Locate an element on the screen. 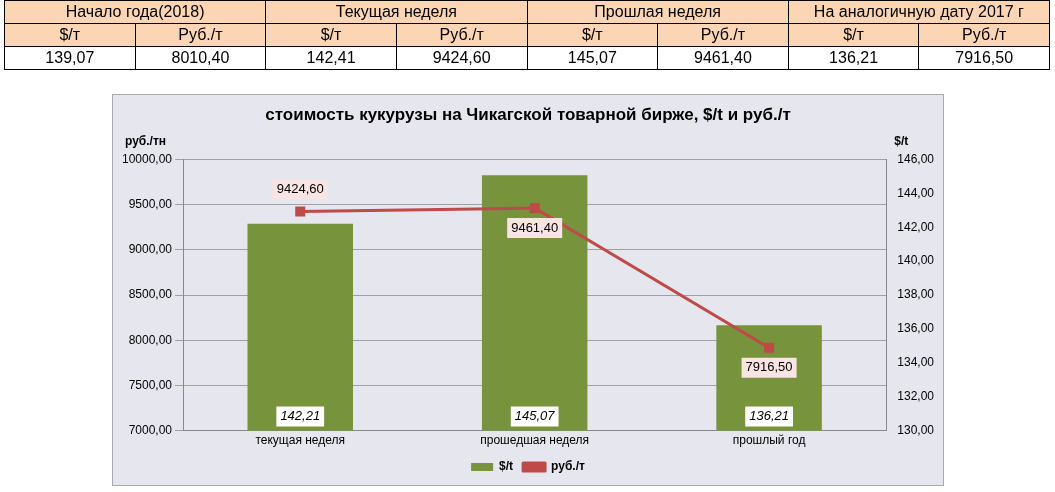 This screenshot has height=492, width=1055. text: 7916,50 is located at coordinates (984, 58).